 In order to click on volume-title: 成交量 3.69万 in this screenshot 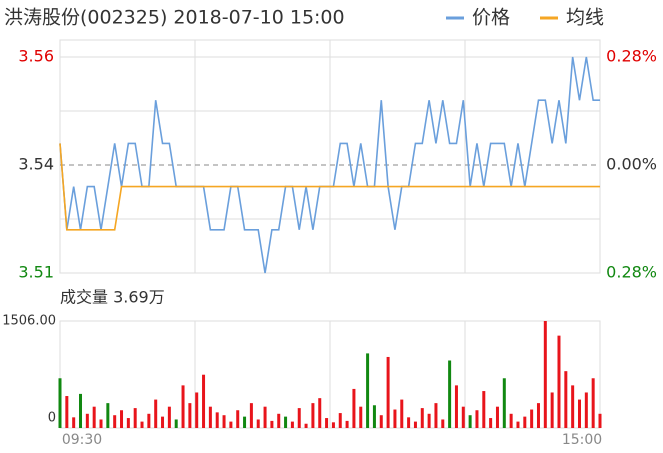, I will do `click(112, 297)`.